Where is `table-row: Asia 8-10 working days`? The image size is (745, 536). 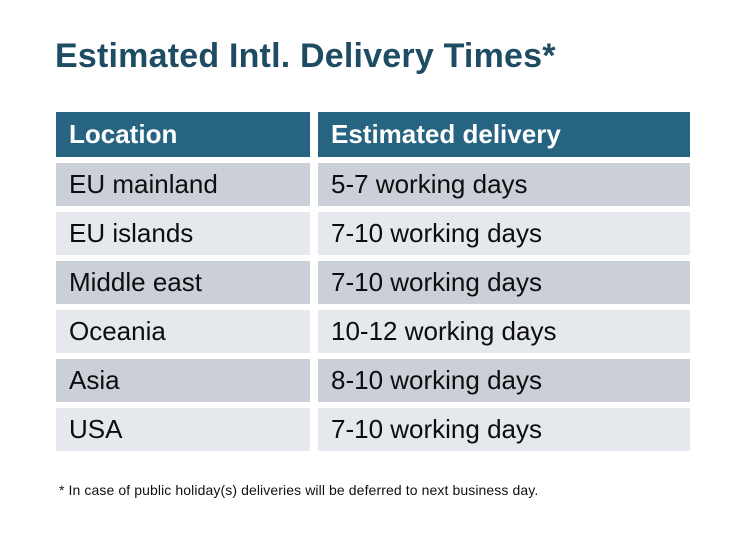 table-row: Asia 8-10 working days is located at coordinates (373, 380).